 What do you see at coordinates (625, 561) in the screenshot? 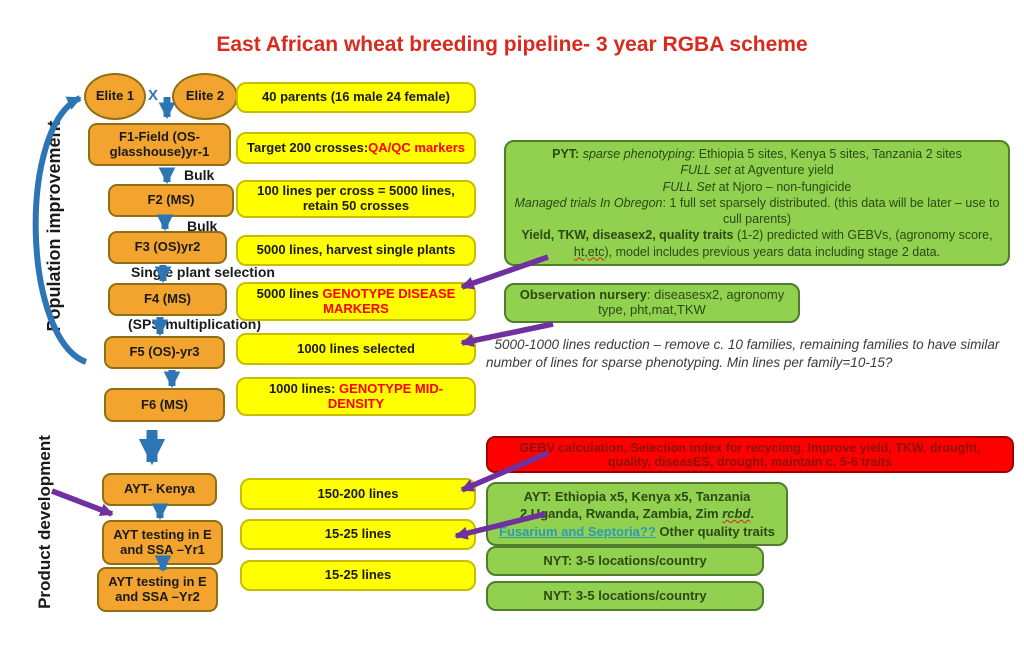
I see `nyt-box-1: NYT: 3-5 locations/country` at bounding box center [625, 561].